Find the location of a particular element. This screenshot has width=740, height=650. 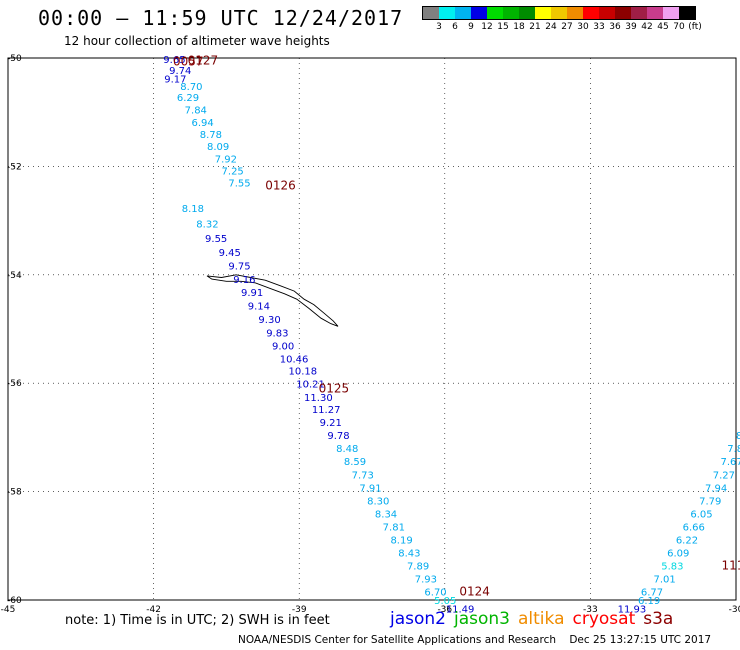

swh-label: 6.19 is located at coordinates (649, 601).